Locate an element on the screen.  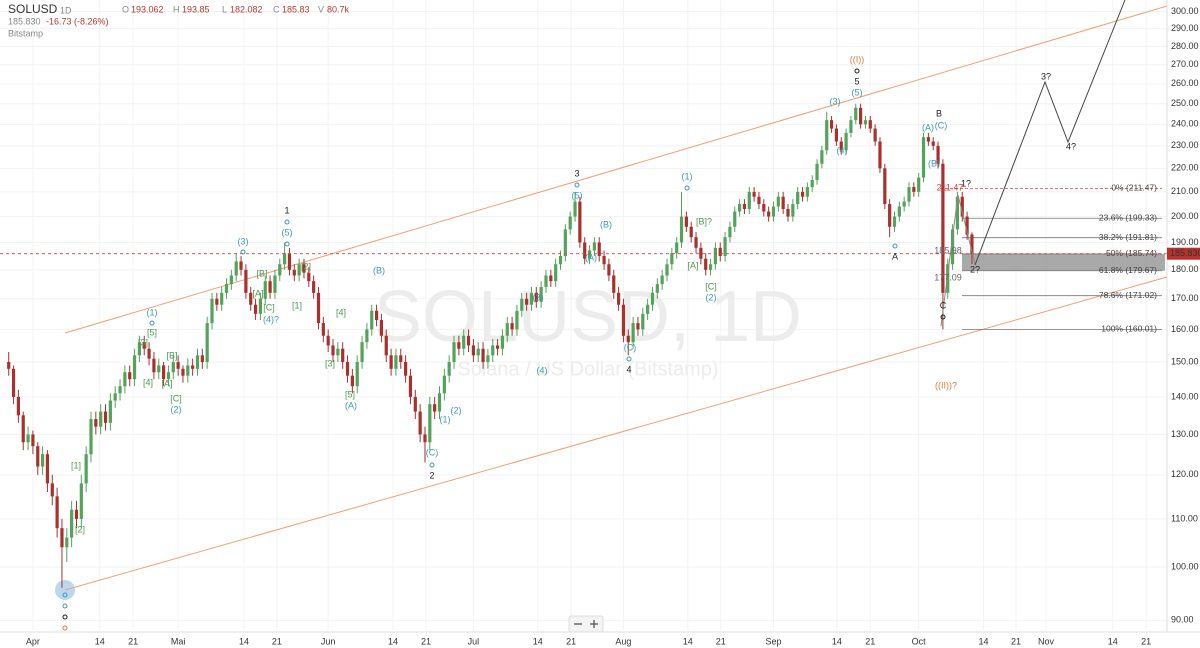
last-price-label: 185.830 is located at coordinates (1185, 253).